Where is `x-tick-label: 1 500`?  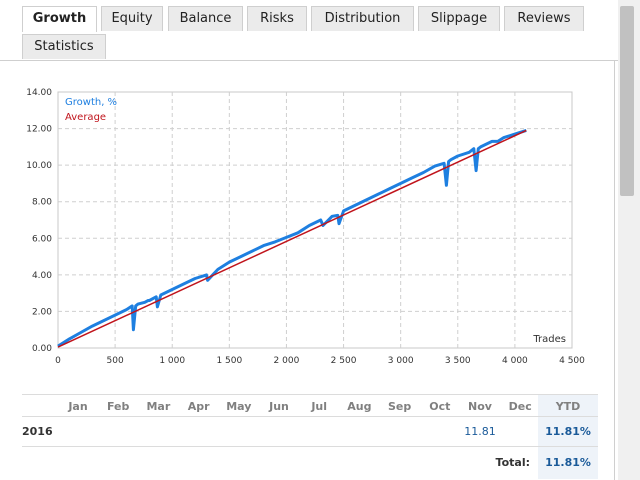 x-tick-label: 1 500 is located at coordinates (229, 361).